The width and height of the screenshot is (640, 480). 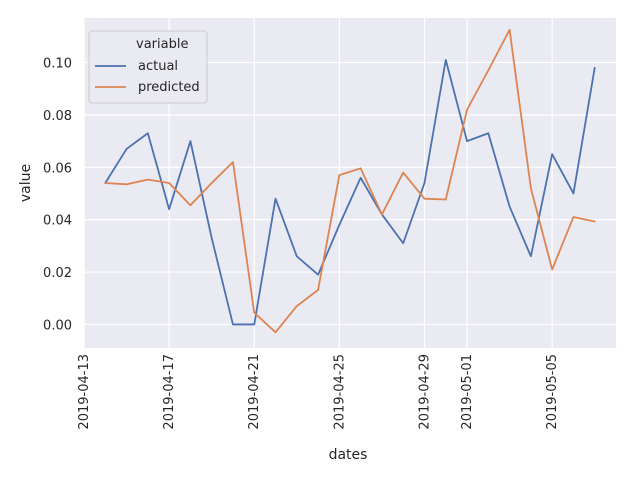 I want to click on y-tick-label: 0.00, so click(x=57, y=325).